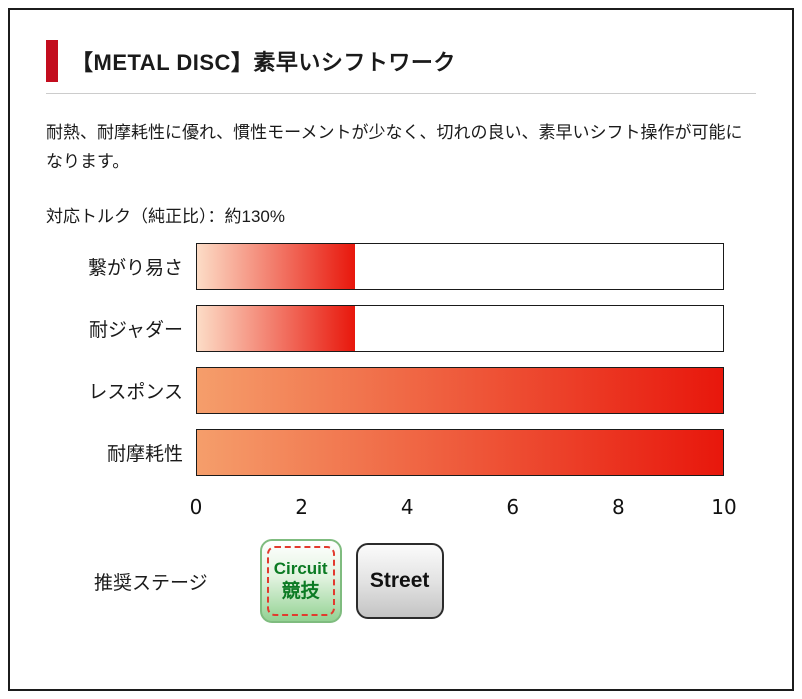 The height and width of the screenshot is (699, 802). I want to click on badge-circuit-sublabel: 競技, so click(300, 592).